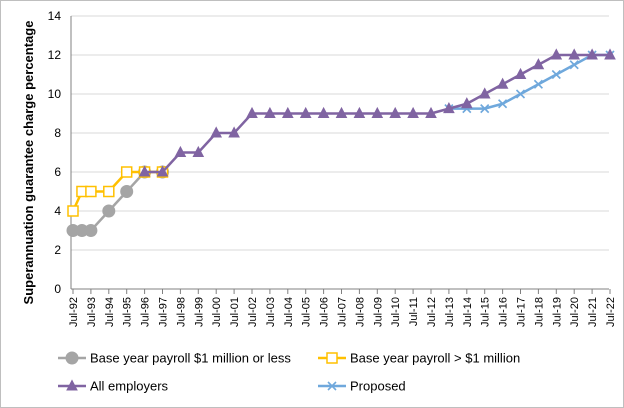 This screenshot has height=408, width=624. What do you see at coordinates (235, 312) in the screenshot?
I see `x-tick-label: Jul-01` at bounding box center [235, 312].